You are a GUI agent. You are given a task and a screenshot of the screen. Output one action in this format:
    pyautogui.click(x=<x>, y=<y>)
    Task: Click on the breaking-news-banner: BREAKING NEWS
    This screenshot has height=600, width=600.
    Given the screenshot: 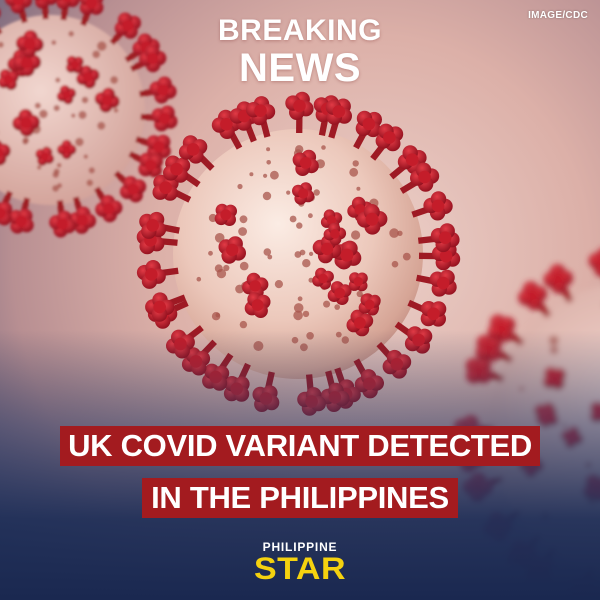 What is the action you would take?
    pyautogui.click(x=300, y=52)
    